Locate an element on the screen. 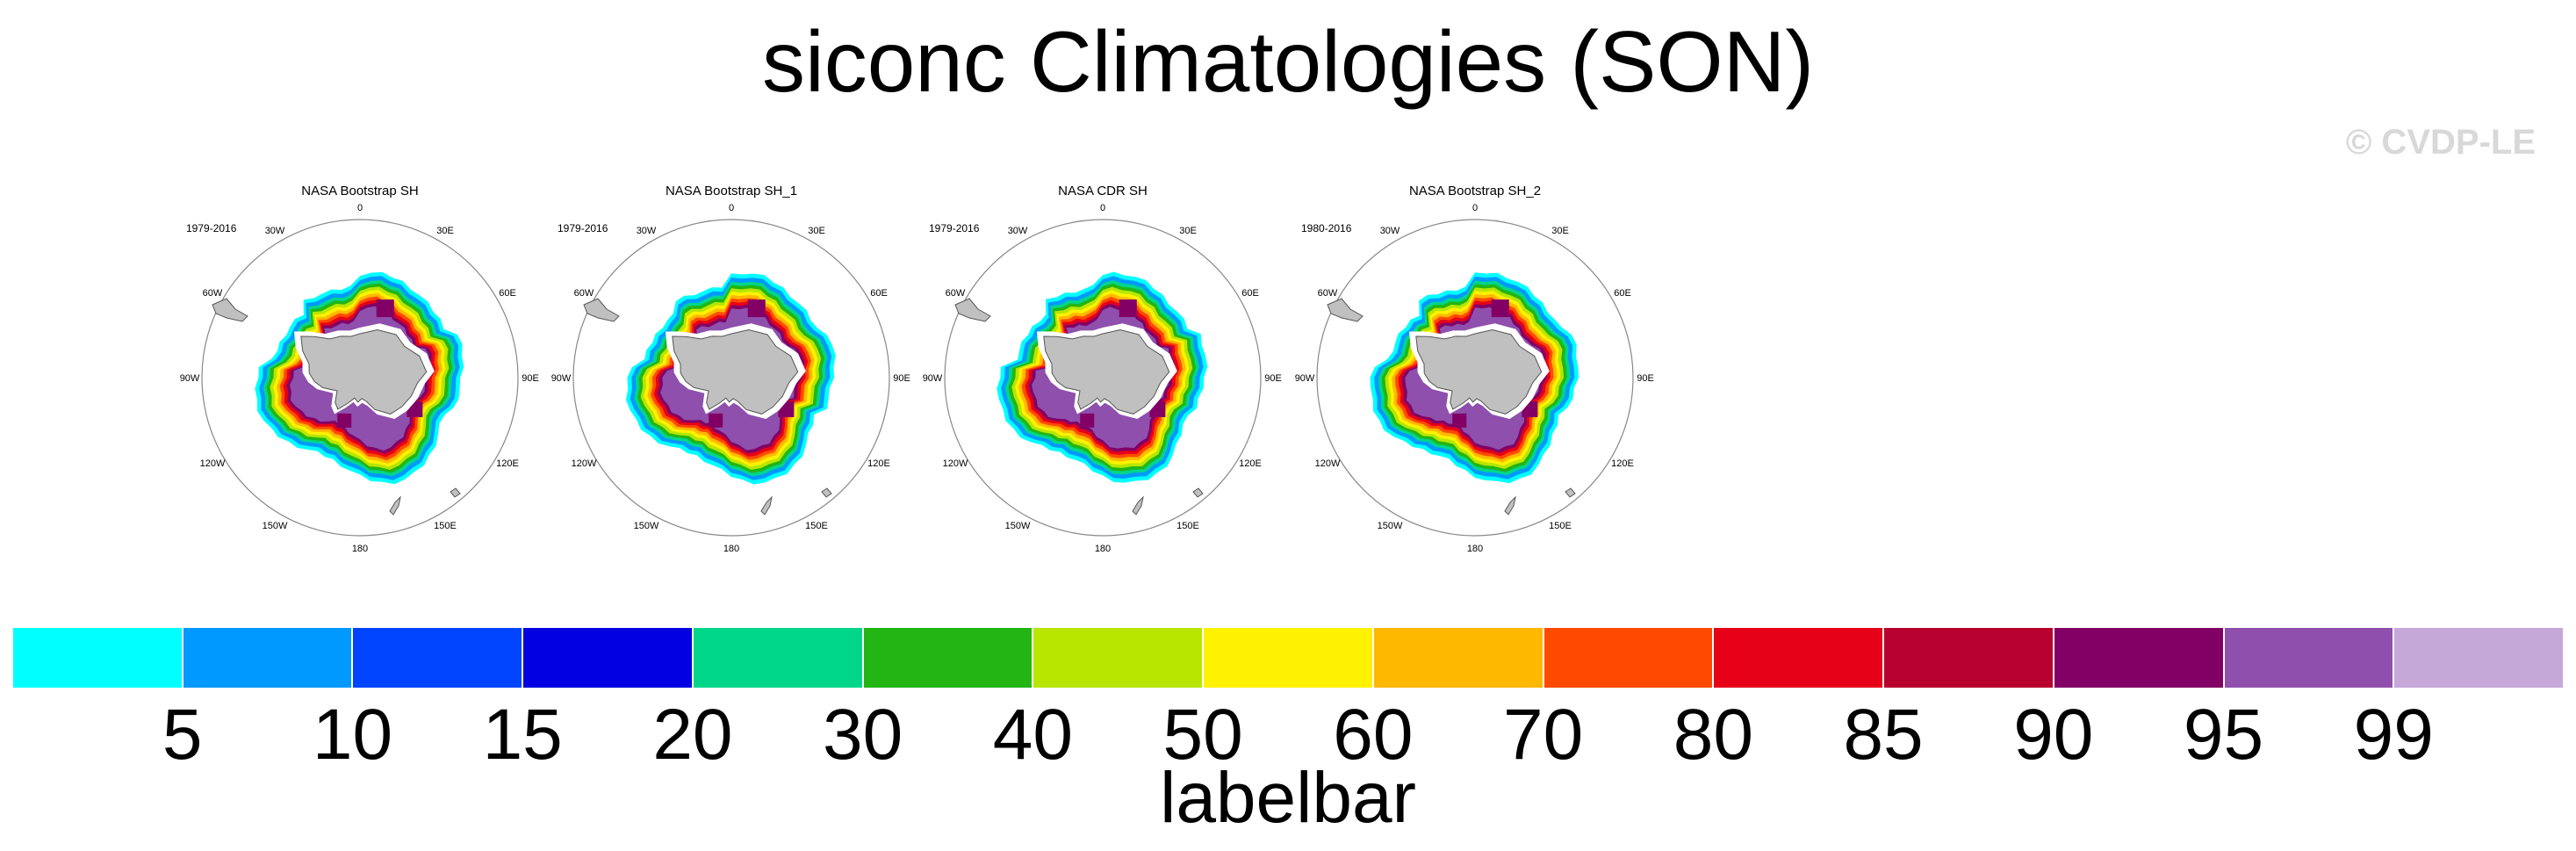 The image size is (2576, 851). page-title: siconc Climatologies (SON) is located at coordinates (1288, 61).